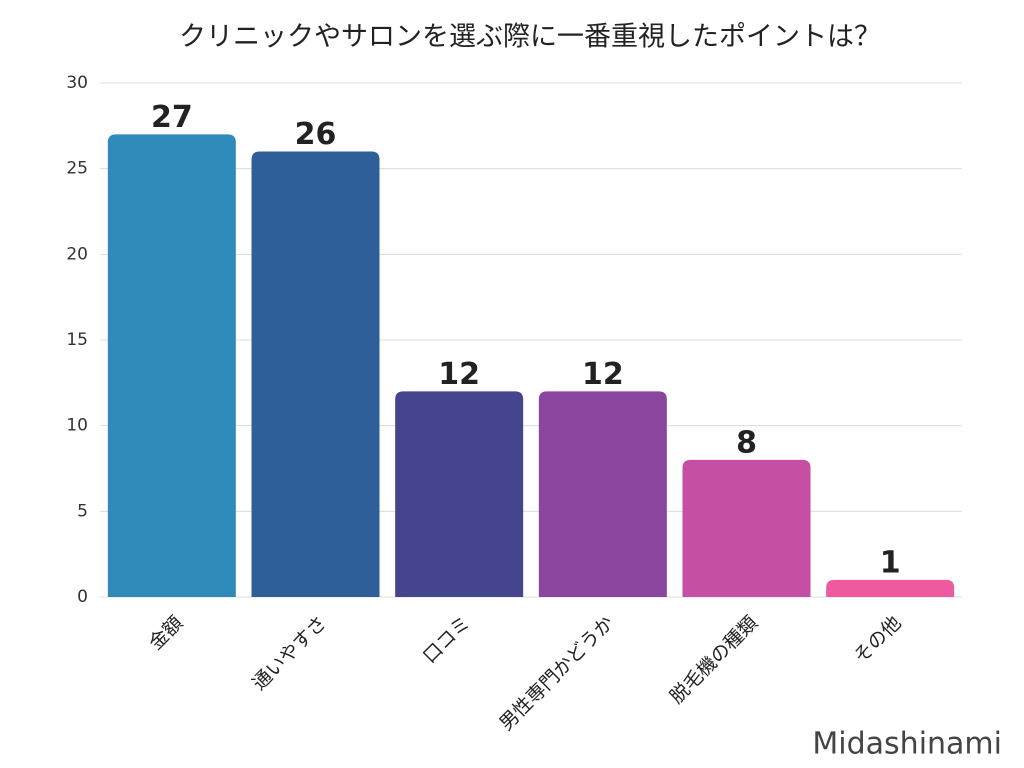 The image size is (1024, 768). I want to click on value-label: 26, so click(316, 134).